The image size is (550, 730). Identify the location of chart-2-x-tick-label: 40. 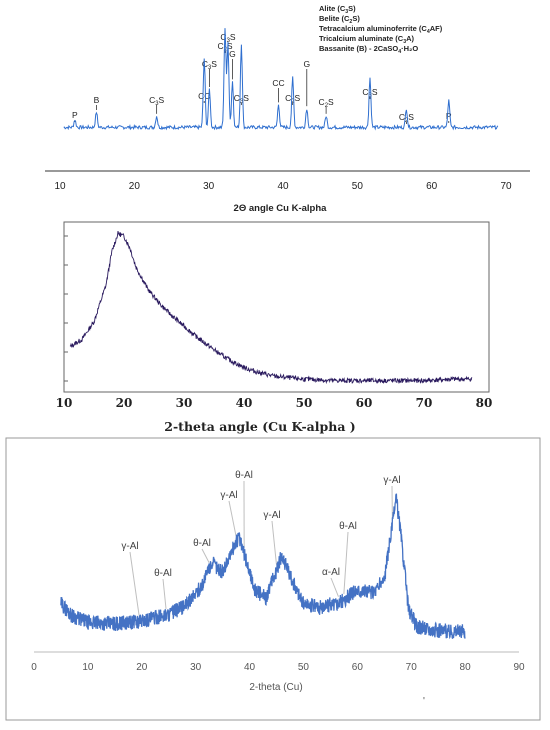
(244, 403).